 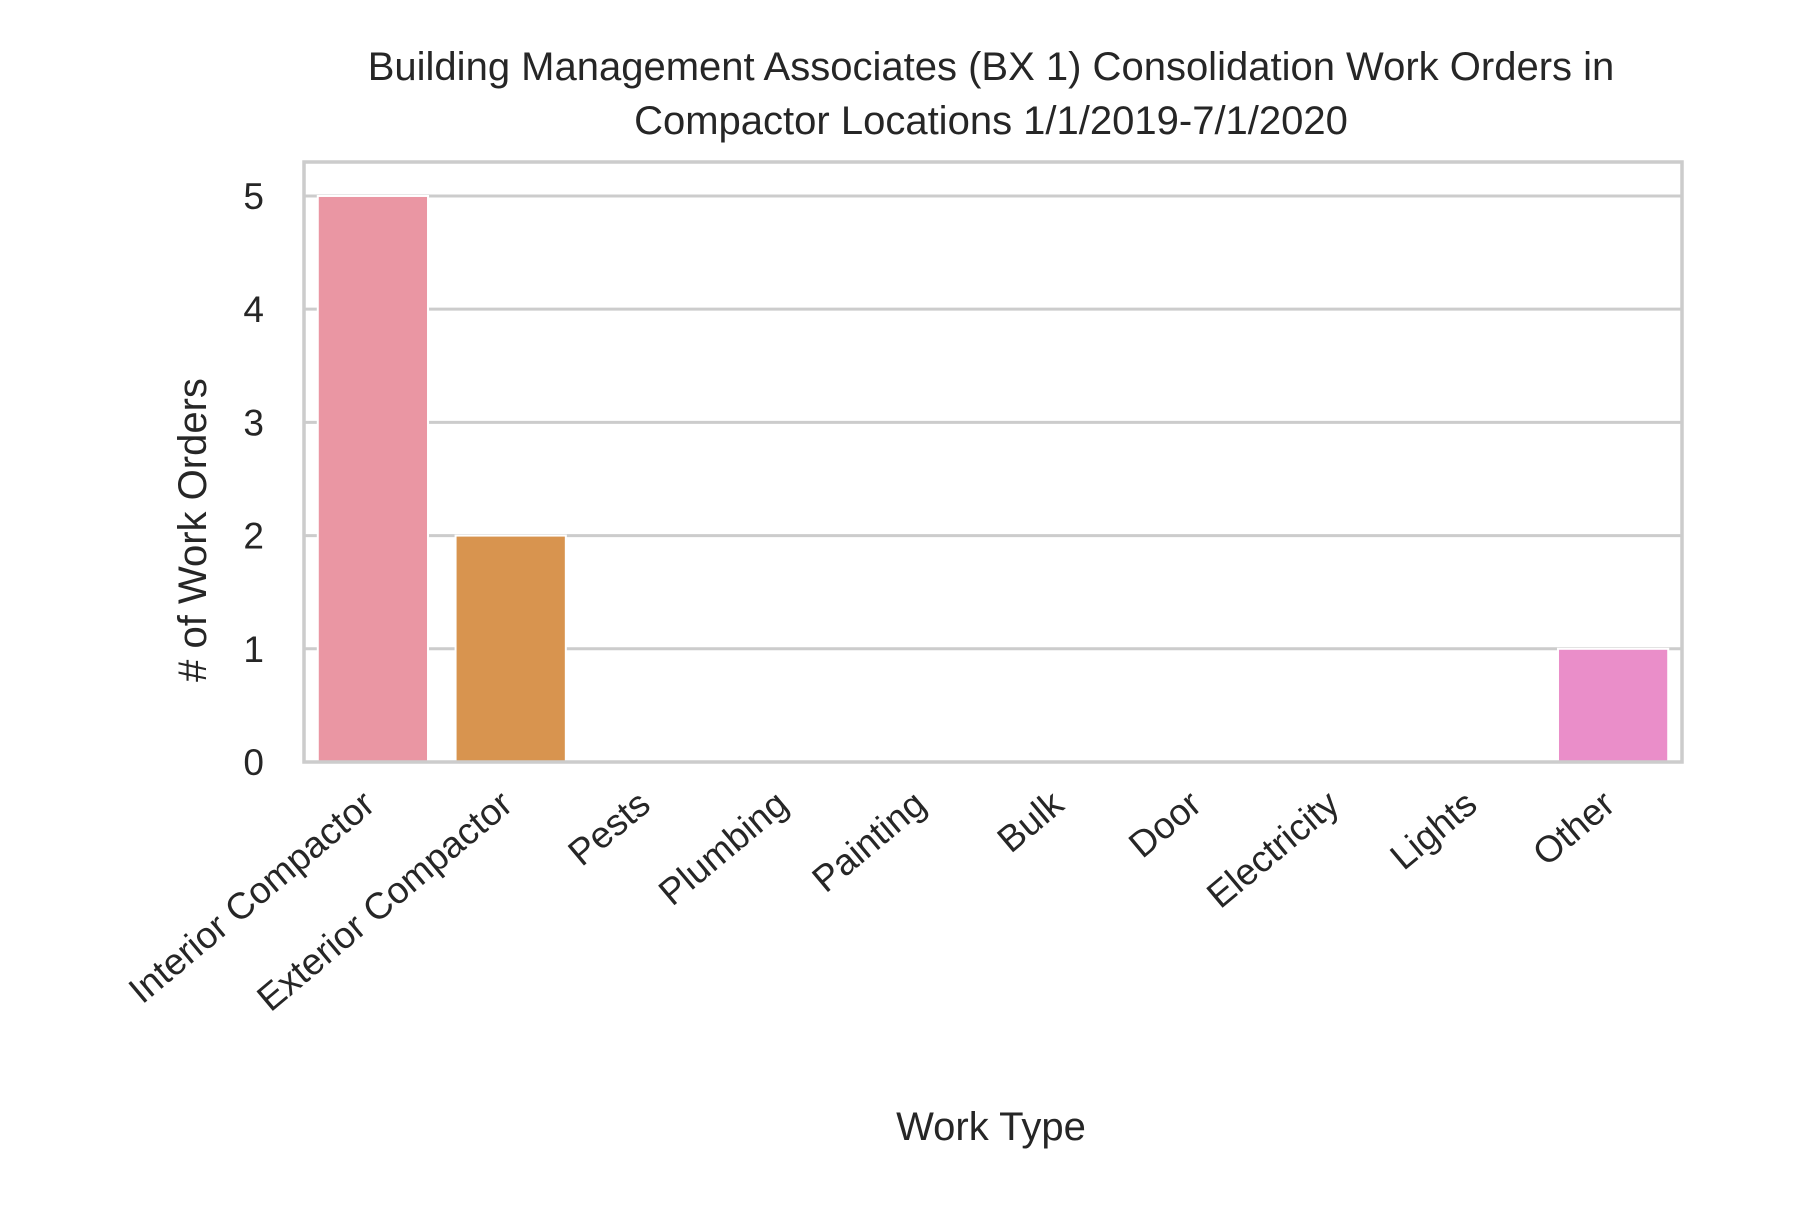 What do you see at coordinates (253, 762) in the screenshot?
I see `y-tick-label: 0` at bounding box center [253, 762].